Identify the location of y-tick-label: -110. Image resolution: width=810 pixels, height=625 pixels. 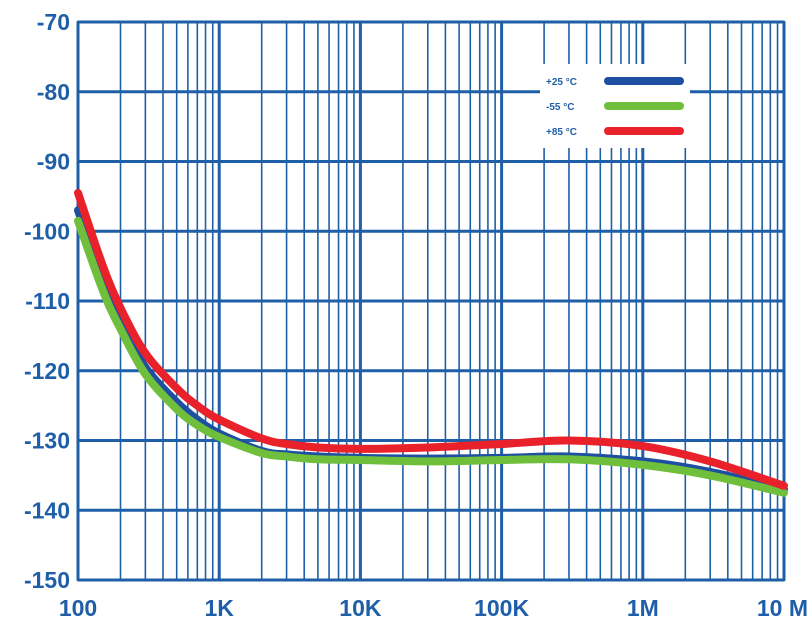
(47, 301).